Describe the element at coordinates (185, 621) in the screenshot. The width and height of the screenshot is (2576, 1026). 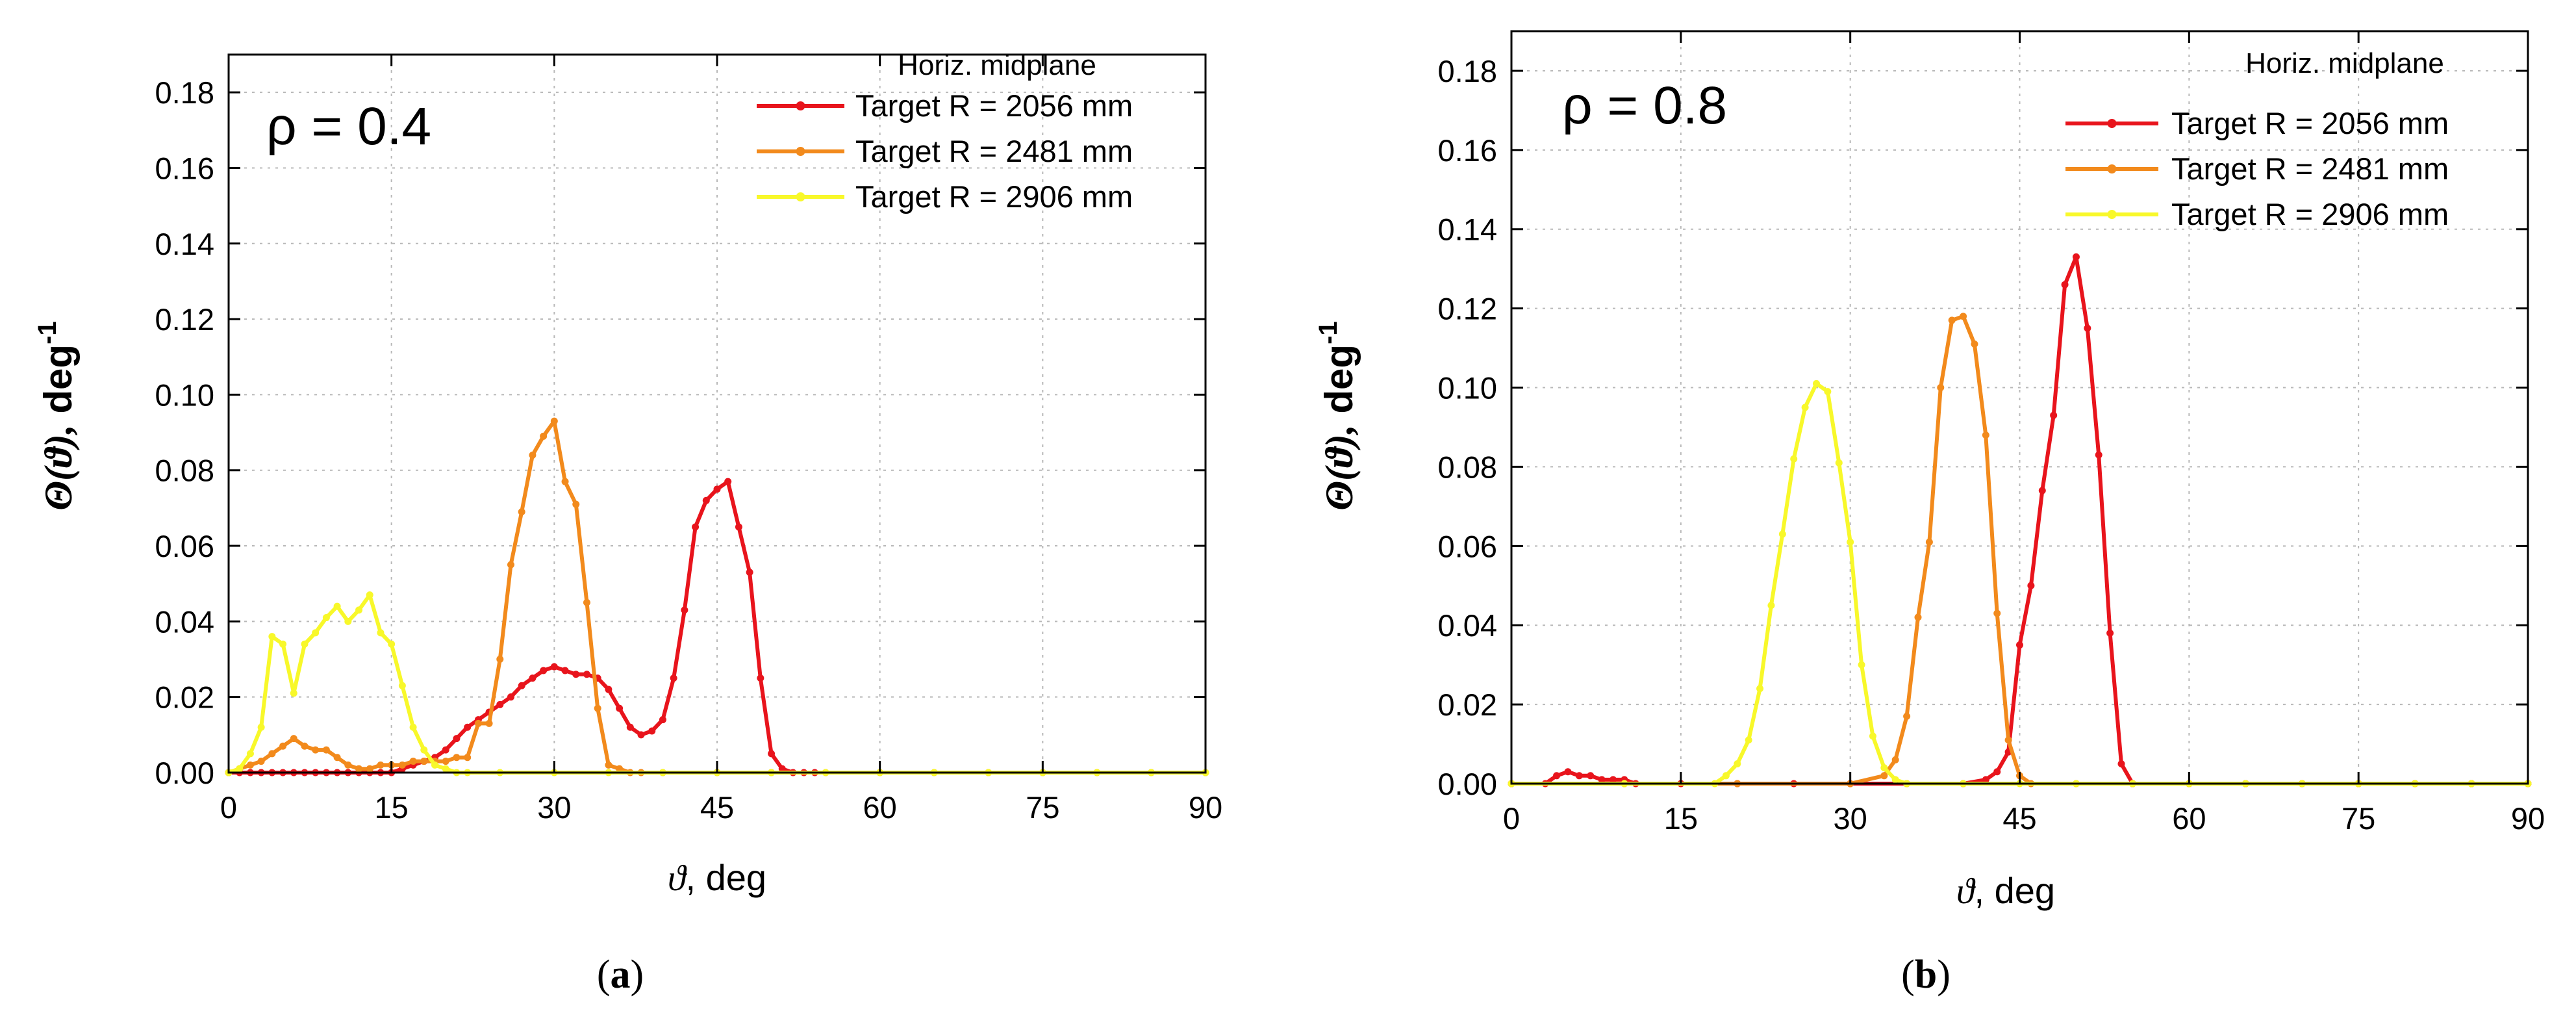
I see `y-tick-label: 0.04` at that location.